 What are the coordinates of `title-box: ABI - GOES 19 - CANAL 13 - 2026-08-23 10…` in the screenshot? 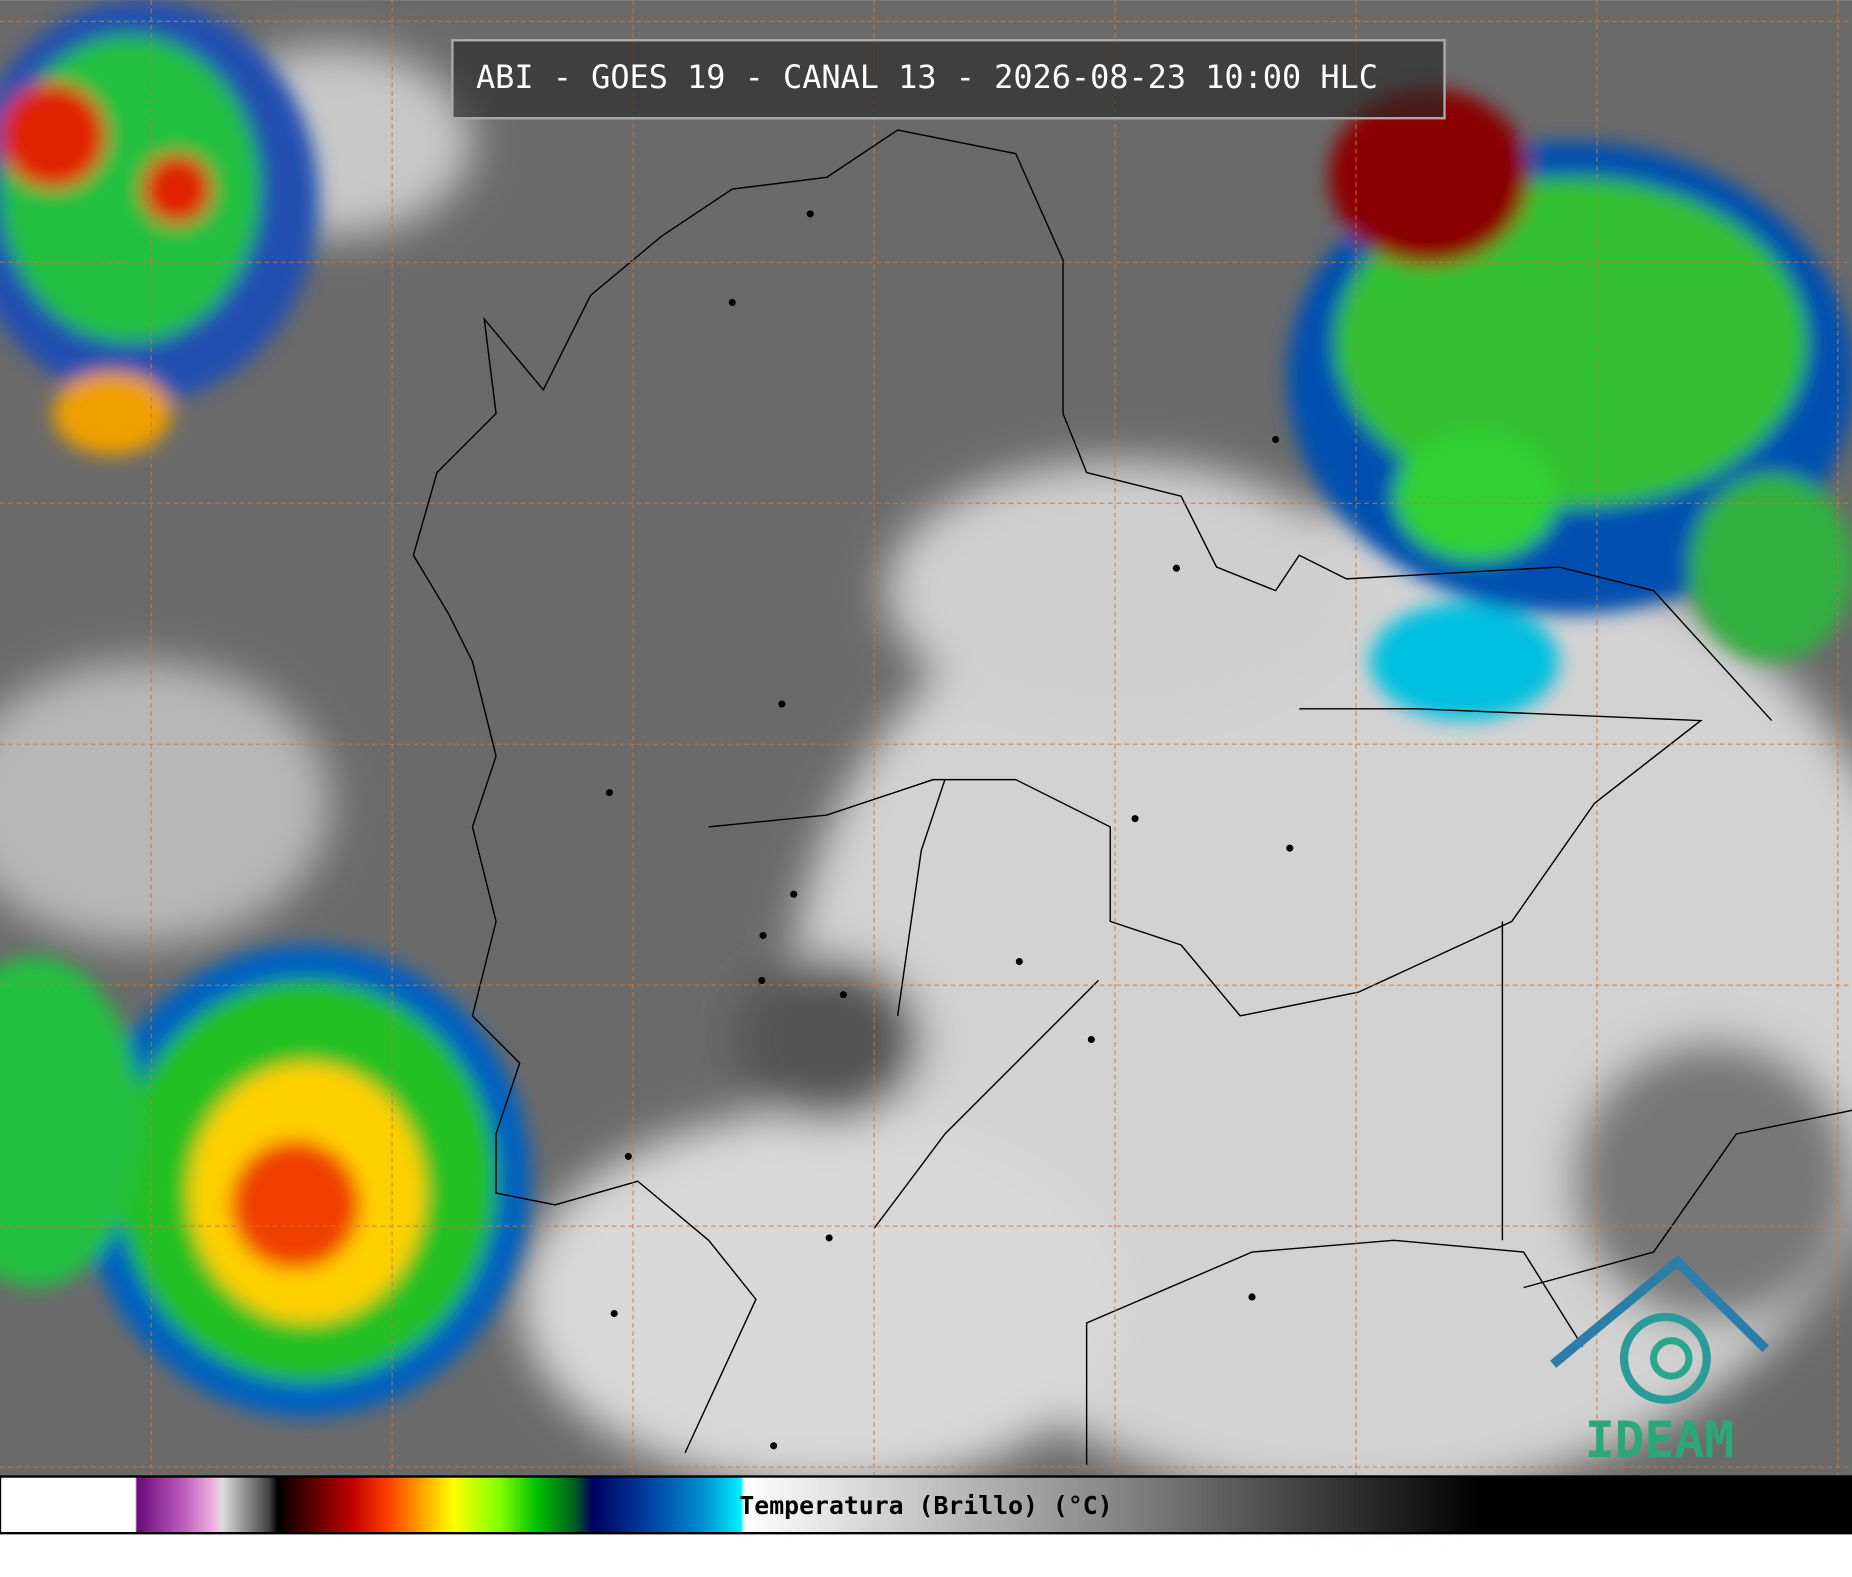 It's located at (948, 79).